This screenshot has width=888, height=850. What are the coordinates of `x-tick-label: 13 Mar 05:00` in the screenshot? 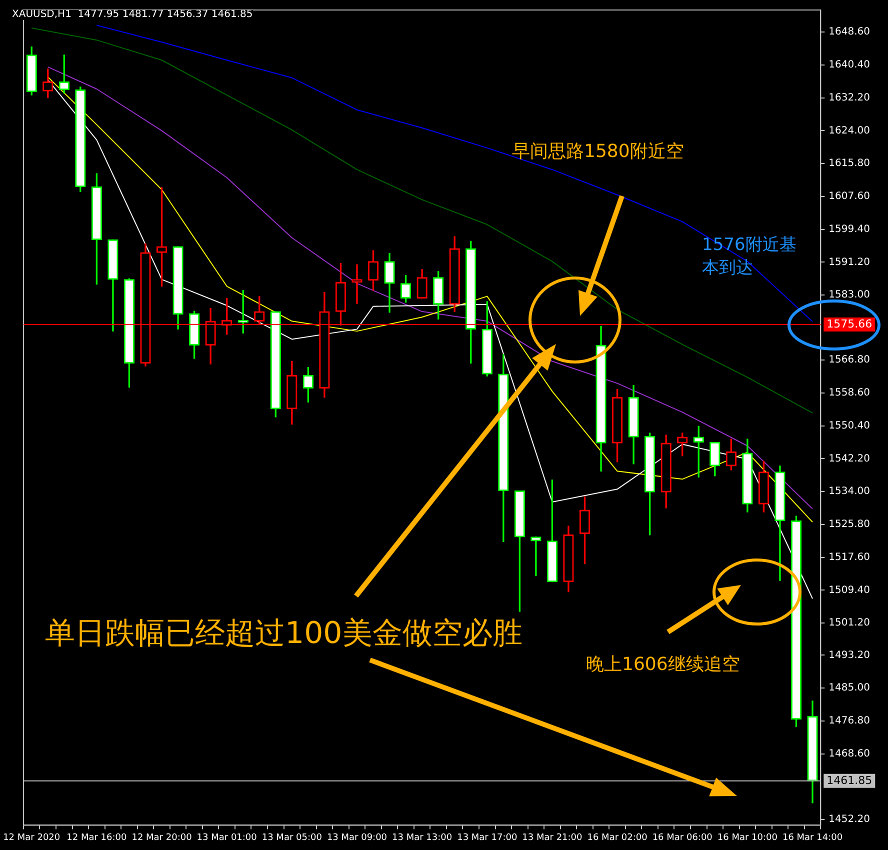 It's located at (292, 837).